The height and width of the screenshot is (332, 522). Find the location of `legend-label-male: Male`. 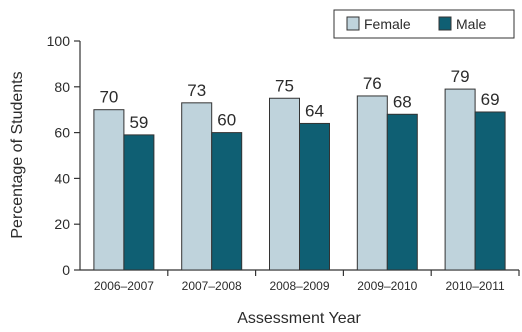

legend-label-male: Male is located at coordinates (471, 24).